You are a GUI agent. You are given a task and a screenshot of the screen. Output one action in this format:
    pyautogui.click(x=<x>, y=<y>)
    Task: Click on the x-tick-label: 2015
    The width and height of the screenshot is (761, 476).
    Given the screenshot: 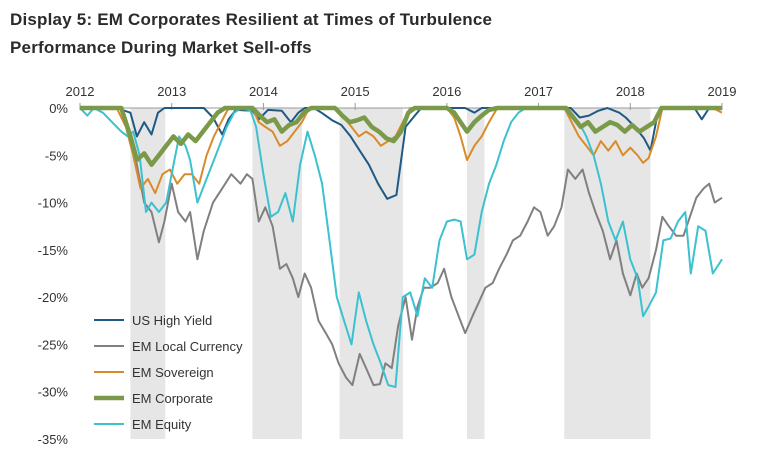 What is the action you would take?
    pyautogui.click(x=355, y=91)
    